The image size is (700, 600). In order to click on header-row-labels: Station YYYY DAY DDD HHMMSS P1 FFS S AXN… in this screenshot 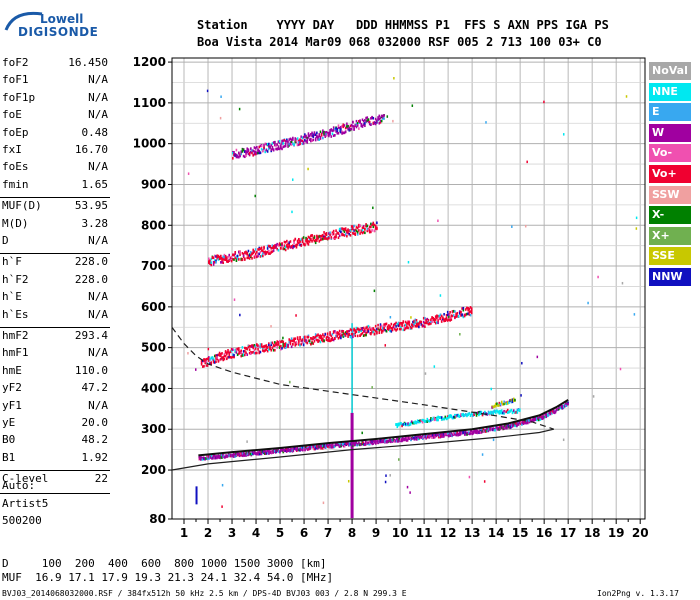, I will do `click(403, 25)`.